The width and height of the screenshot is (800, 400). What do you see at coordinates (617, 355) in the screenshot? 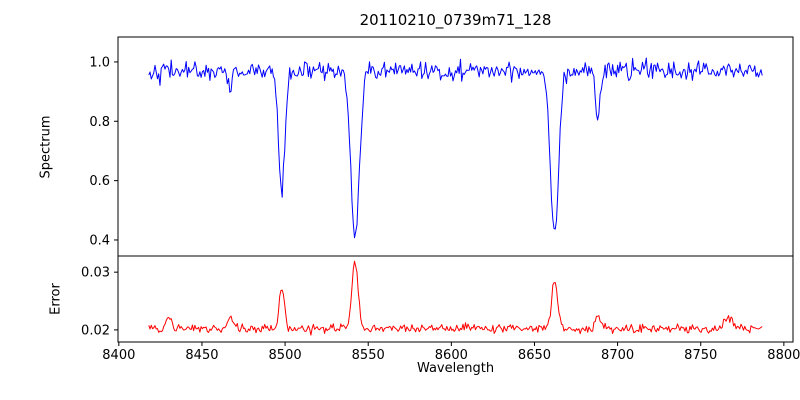
I see `x-tick-label: 8700` at bounding box center [617, 355].